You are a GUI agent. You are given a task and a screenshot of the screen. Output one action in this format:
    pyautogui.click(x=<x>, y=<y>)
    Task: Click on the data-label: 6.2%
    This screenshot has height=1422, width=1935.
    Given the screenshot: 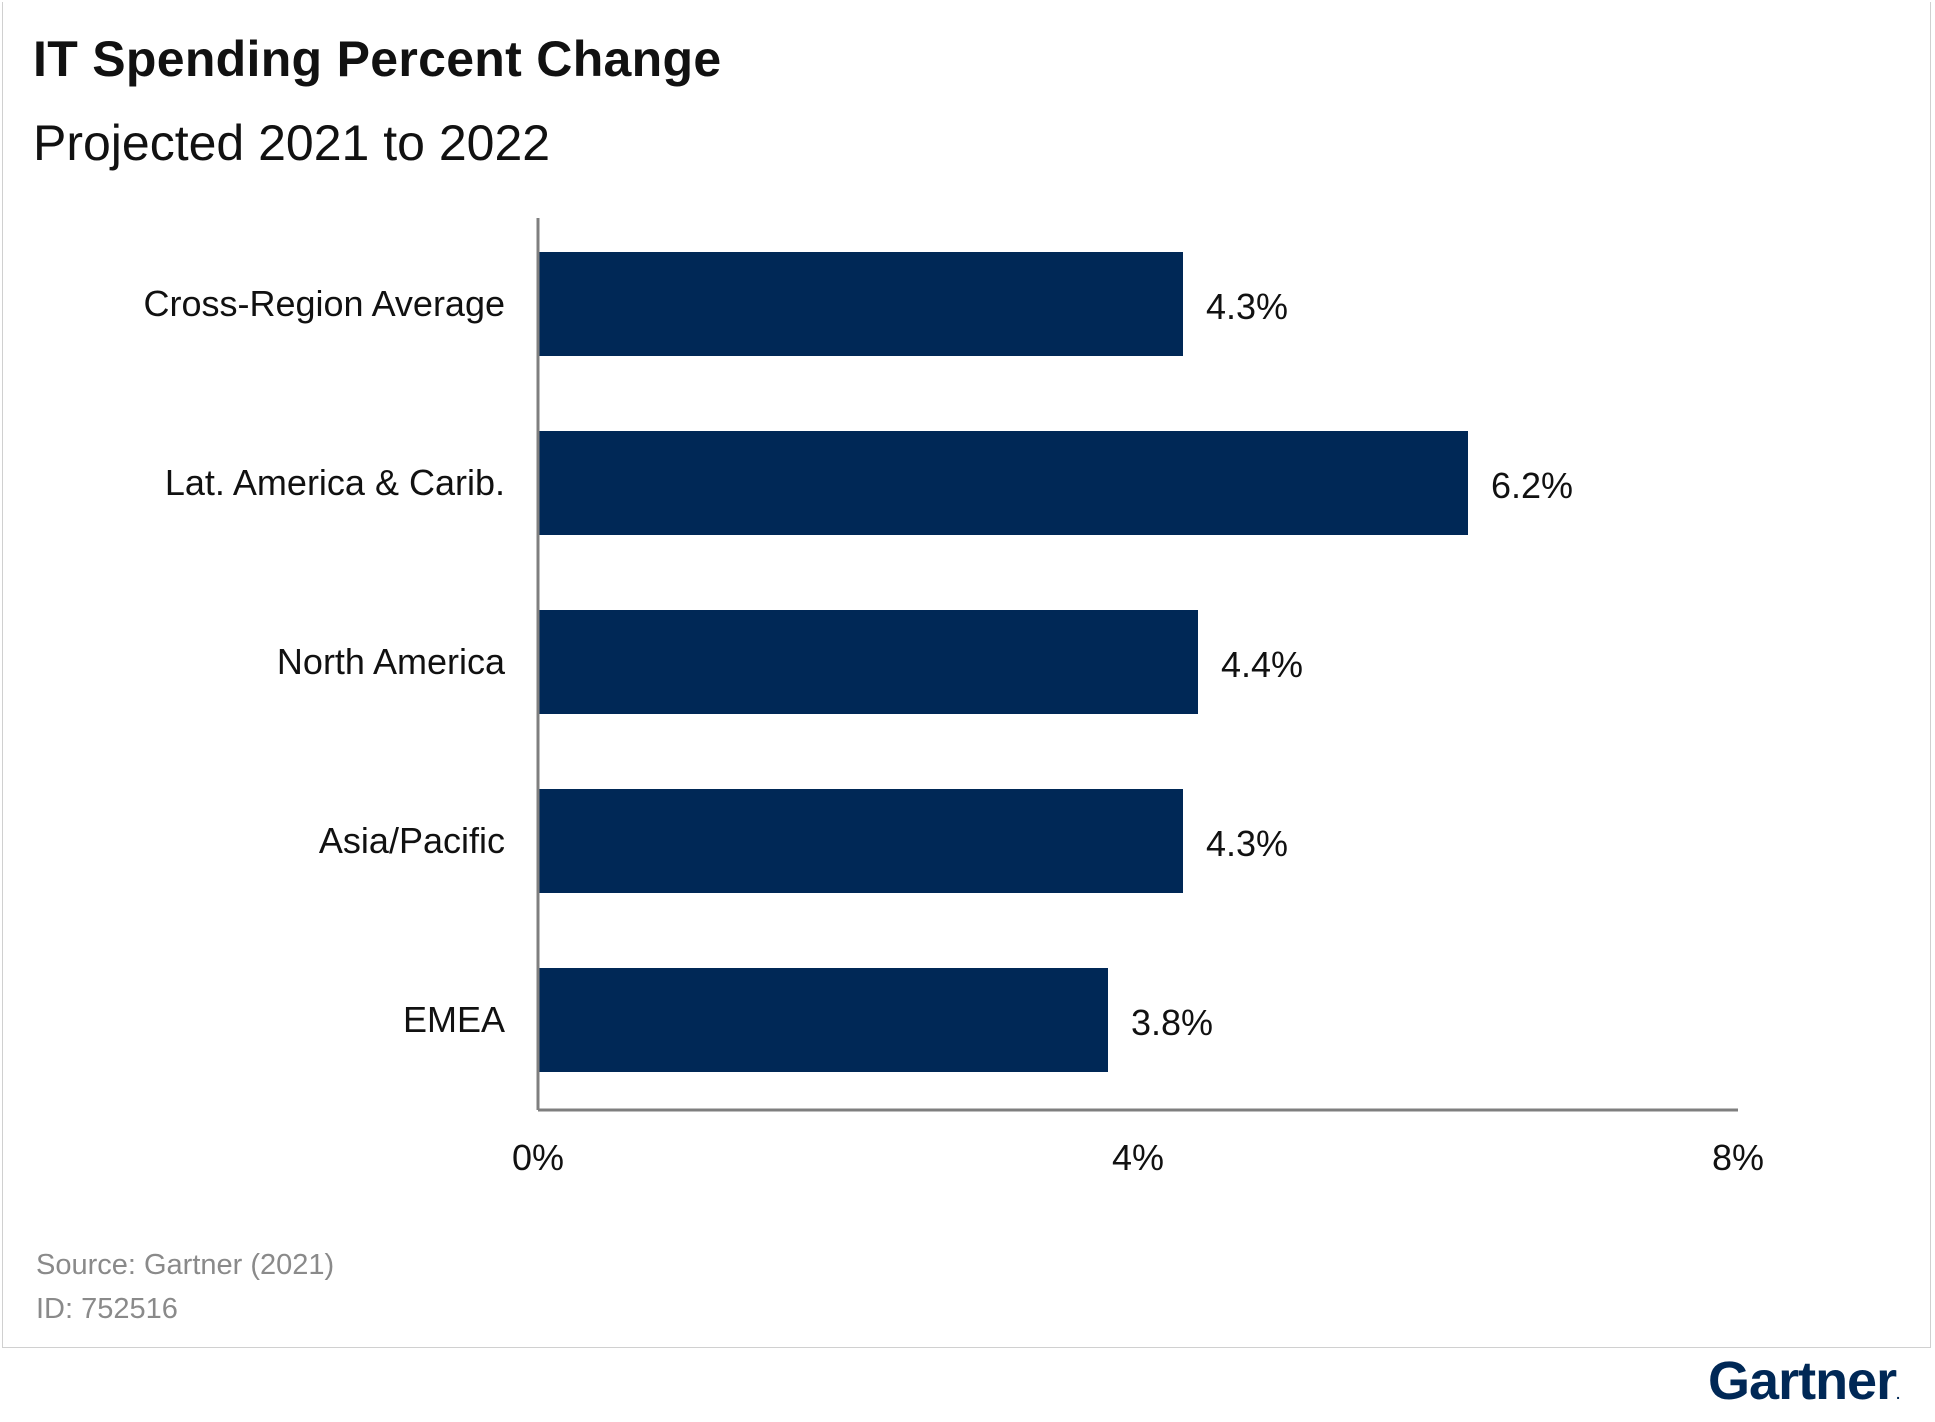 What is the action you would take?
    pyautogui.click(x=1532, y=485)
    